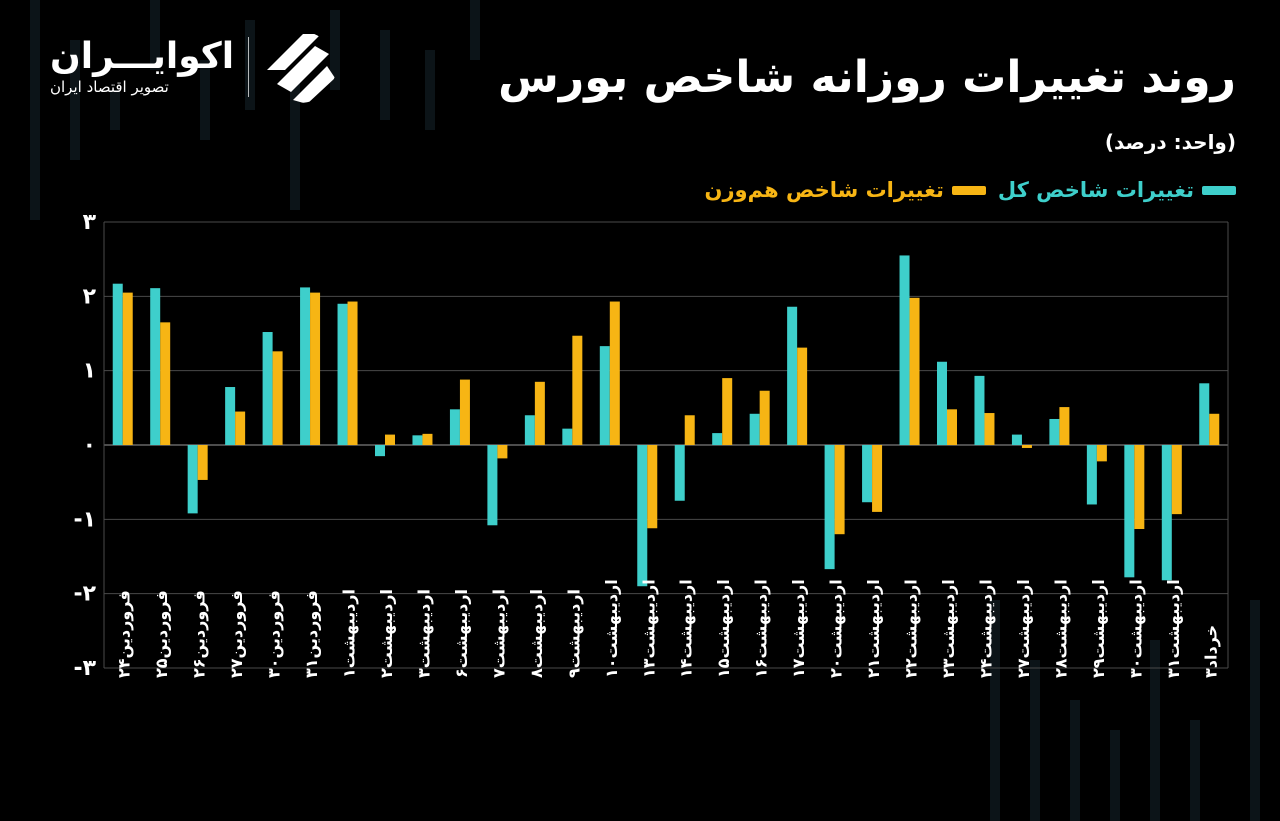  What do you see at coordinates (798, 628) in the screenshot?
I see `x-tick-label: اردیبهشت۱۷` at bounding box center [798, 628].